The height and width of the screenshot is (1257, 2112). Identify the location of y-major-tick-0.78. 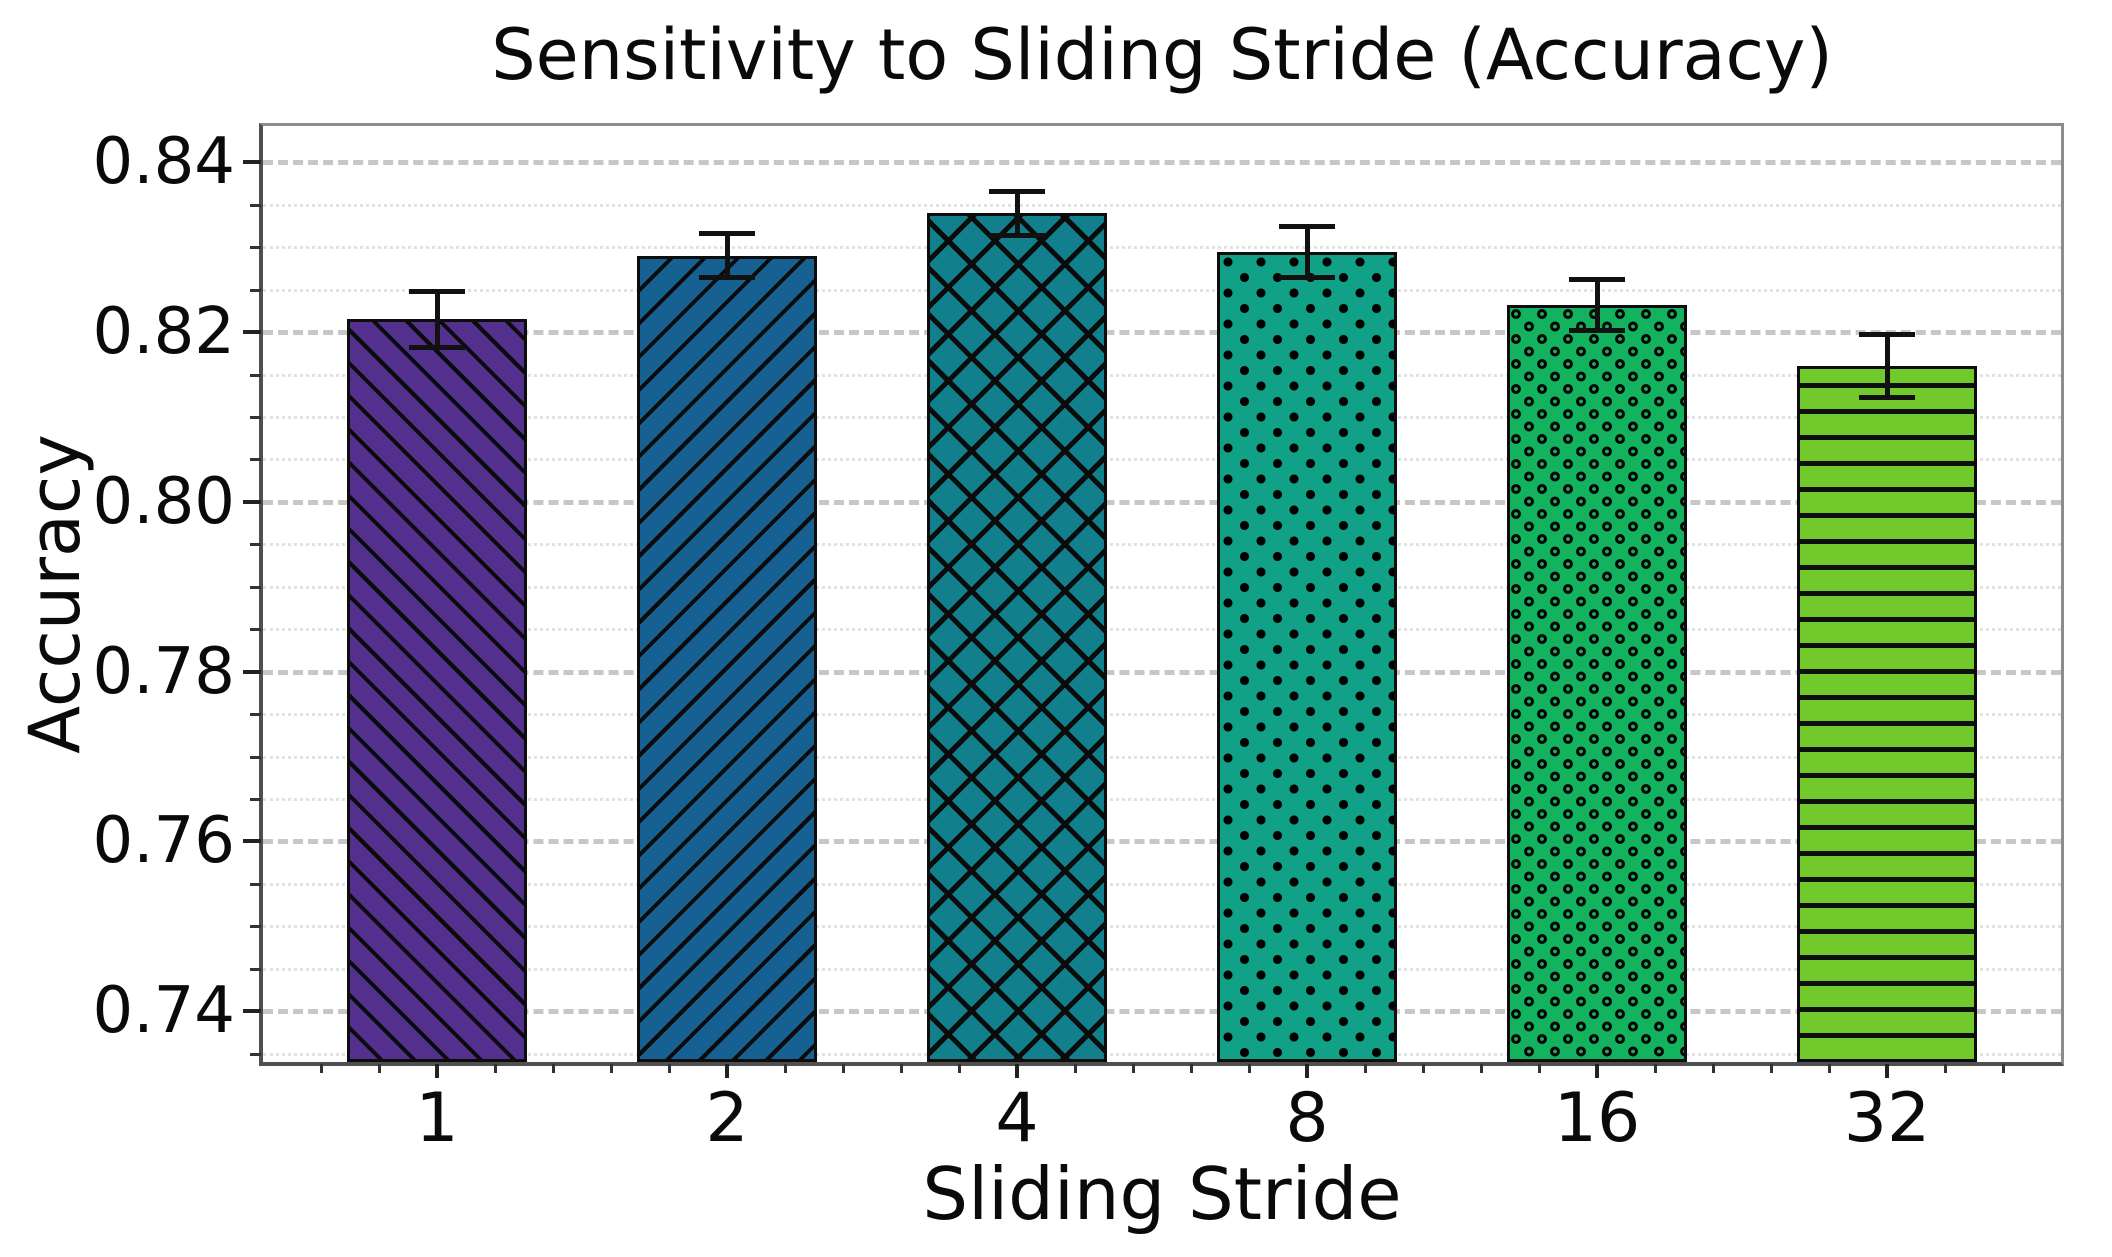
(252, 671).